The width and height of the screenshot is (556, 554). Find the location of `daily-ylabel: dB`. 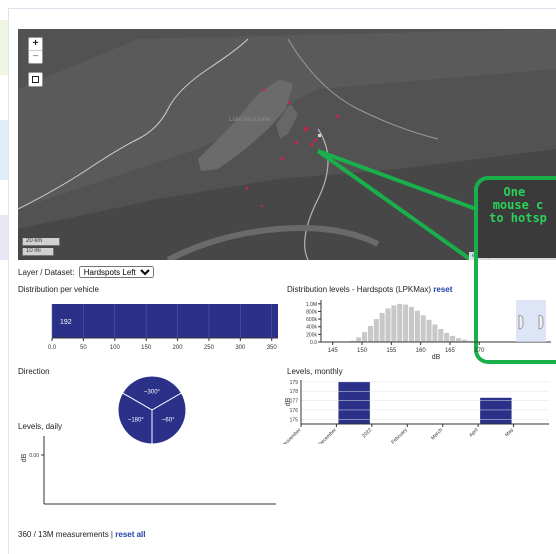

daily-ylabel: dB is located at coordinates (24, 457).